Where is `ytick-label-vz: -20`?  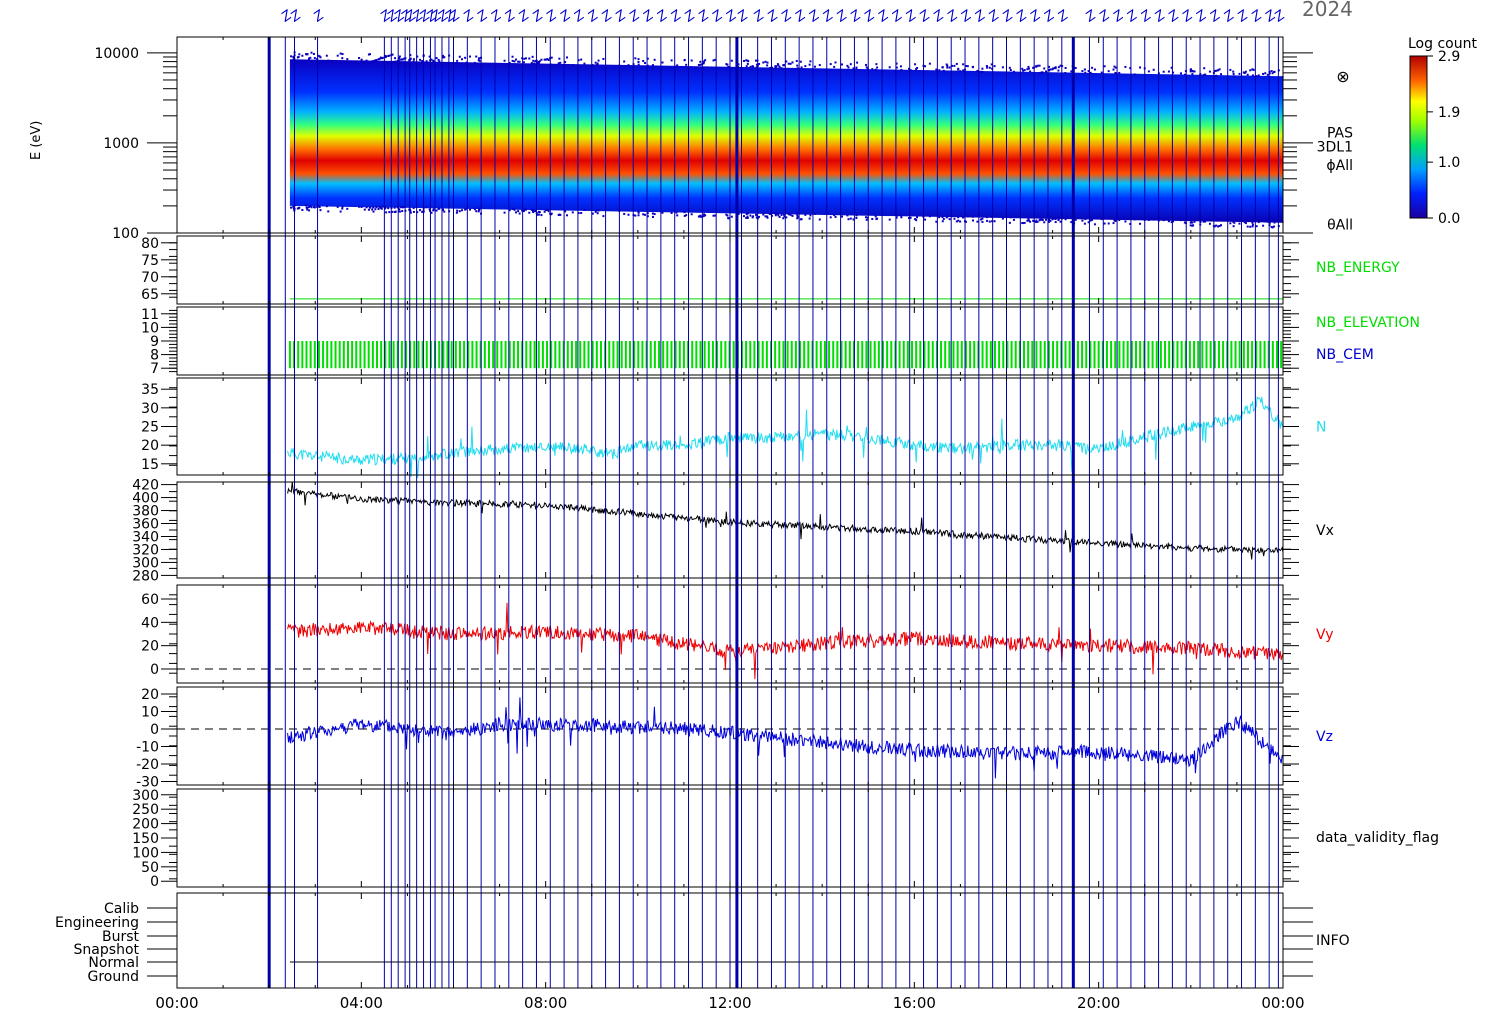
ytick-label-vz: -20 is located at coordinates (147, 765).